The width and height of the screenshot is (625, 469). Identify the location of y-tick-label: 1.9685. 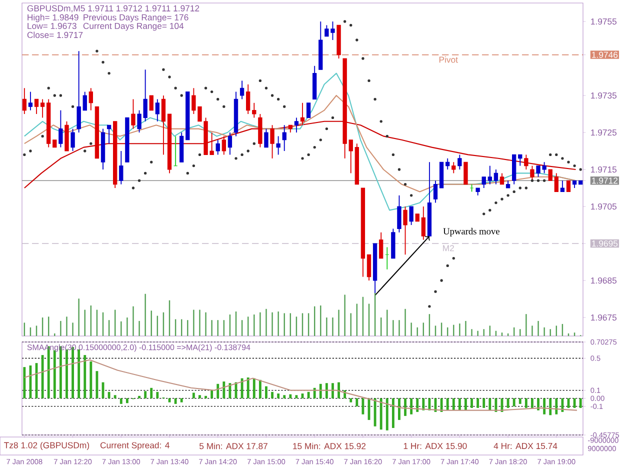
(604, 280).